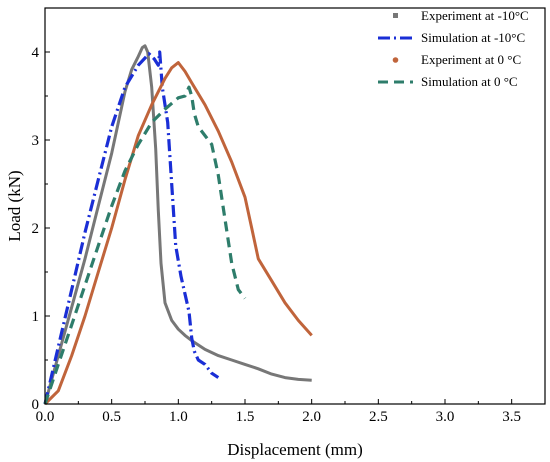 This screenshot has width=550, height=462. What do you see at coordinates (36, 317) in the screenshot?
I see `y-tick-label: 1` at bounding box center [36, 317].